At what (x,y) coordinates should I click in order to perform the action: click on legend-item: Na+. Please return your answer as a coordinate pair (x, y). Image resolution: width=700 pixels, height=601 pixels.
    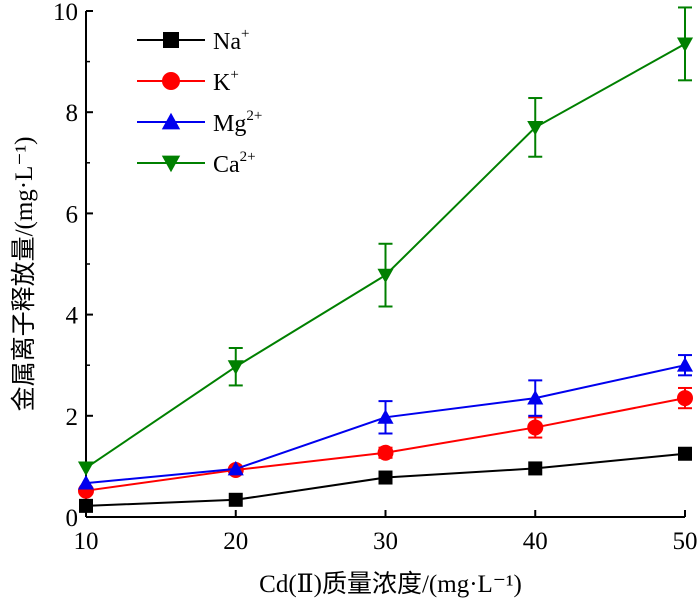
    Looking at the image, I should click on (193, 40).